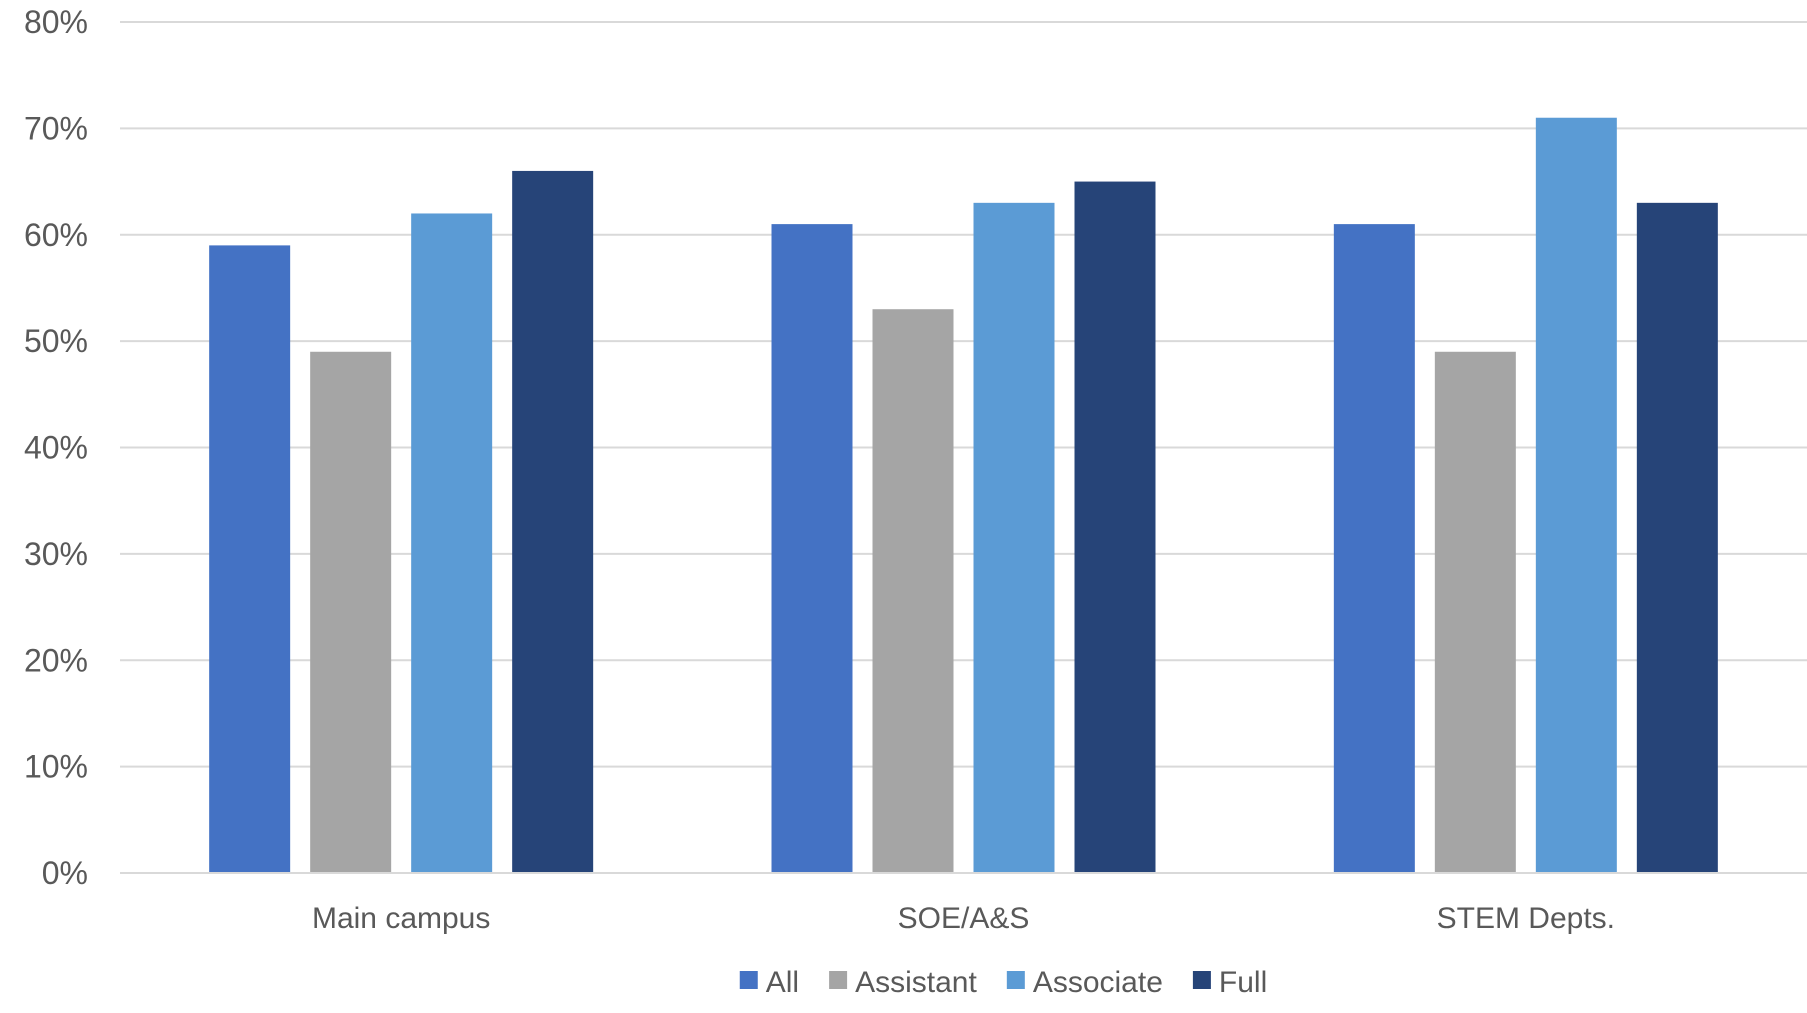 Image resolution: width=1807 pixels, height=1013 pixels. I want to click on x-category-label: STEM Depts., so click(1526, 918).